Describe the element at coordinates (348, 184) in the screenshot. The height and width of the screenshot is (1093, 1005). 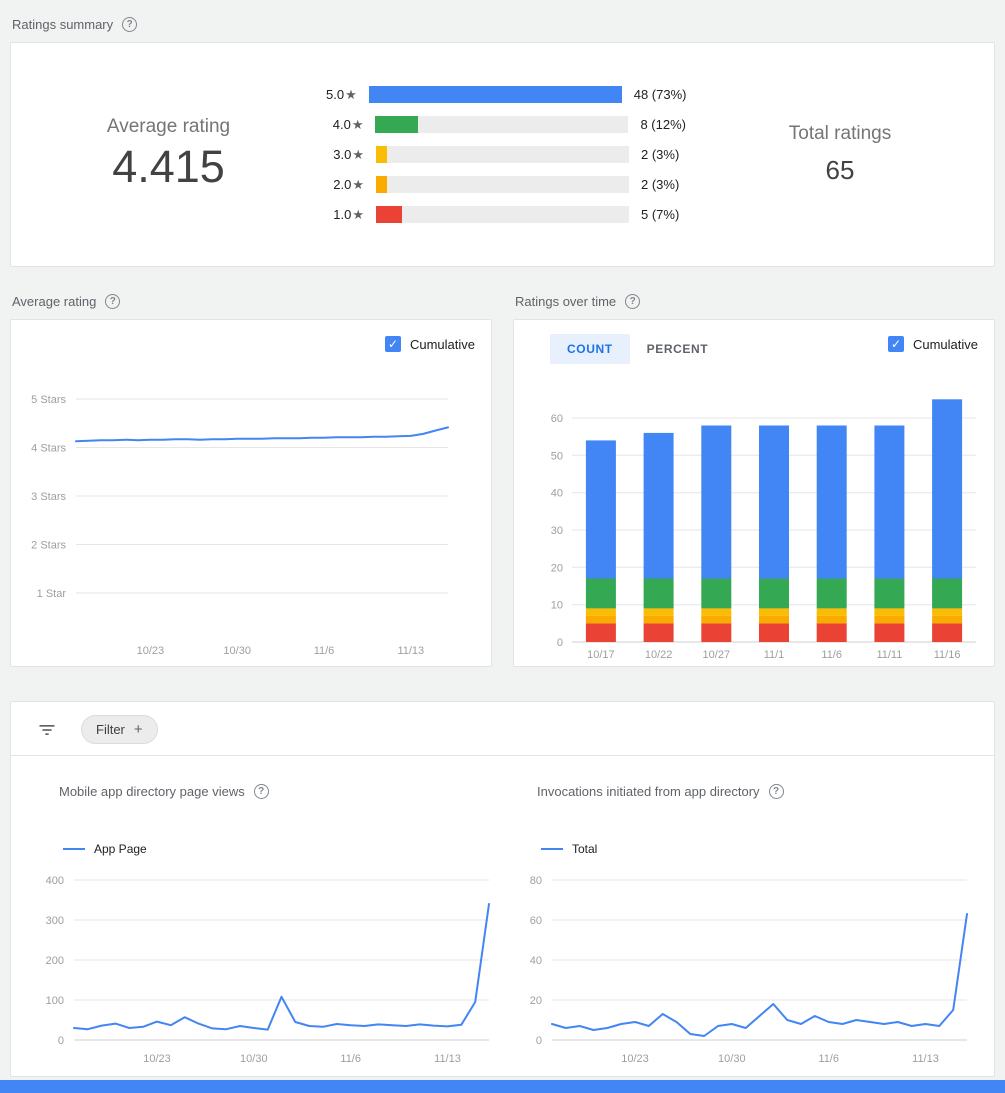
I see `star-row-label: 2.0★` at that location.